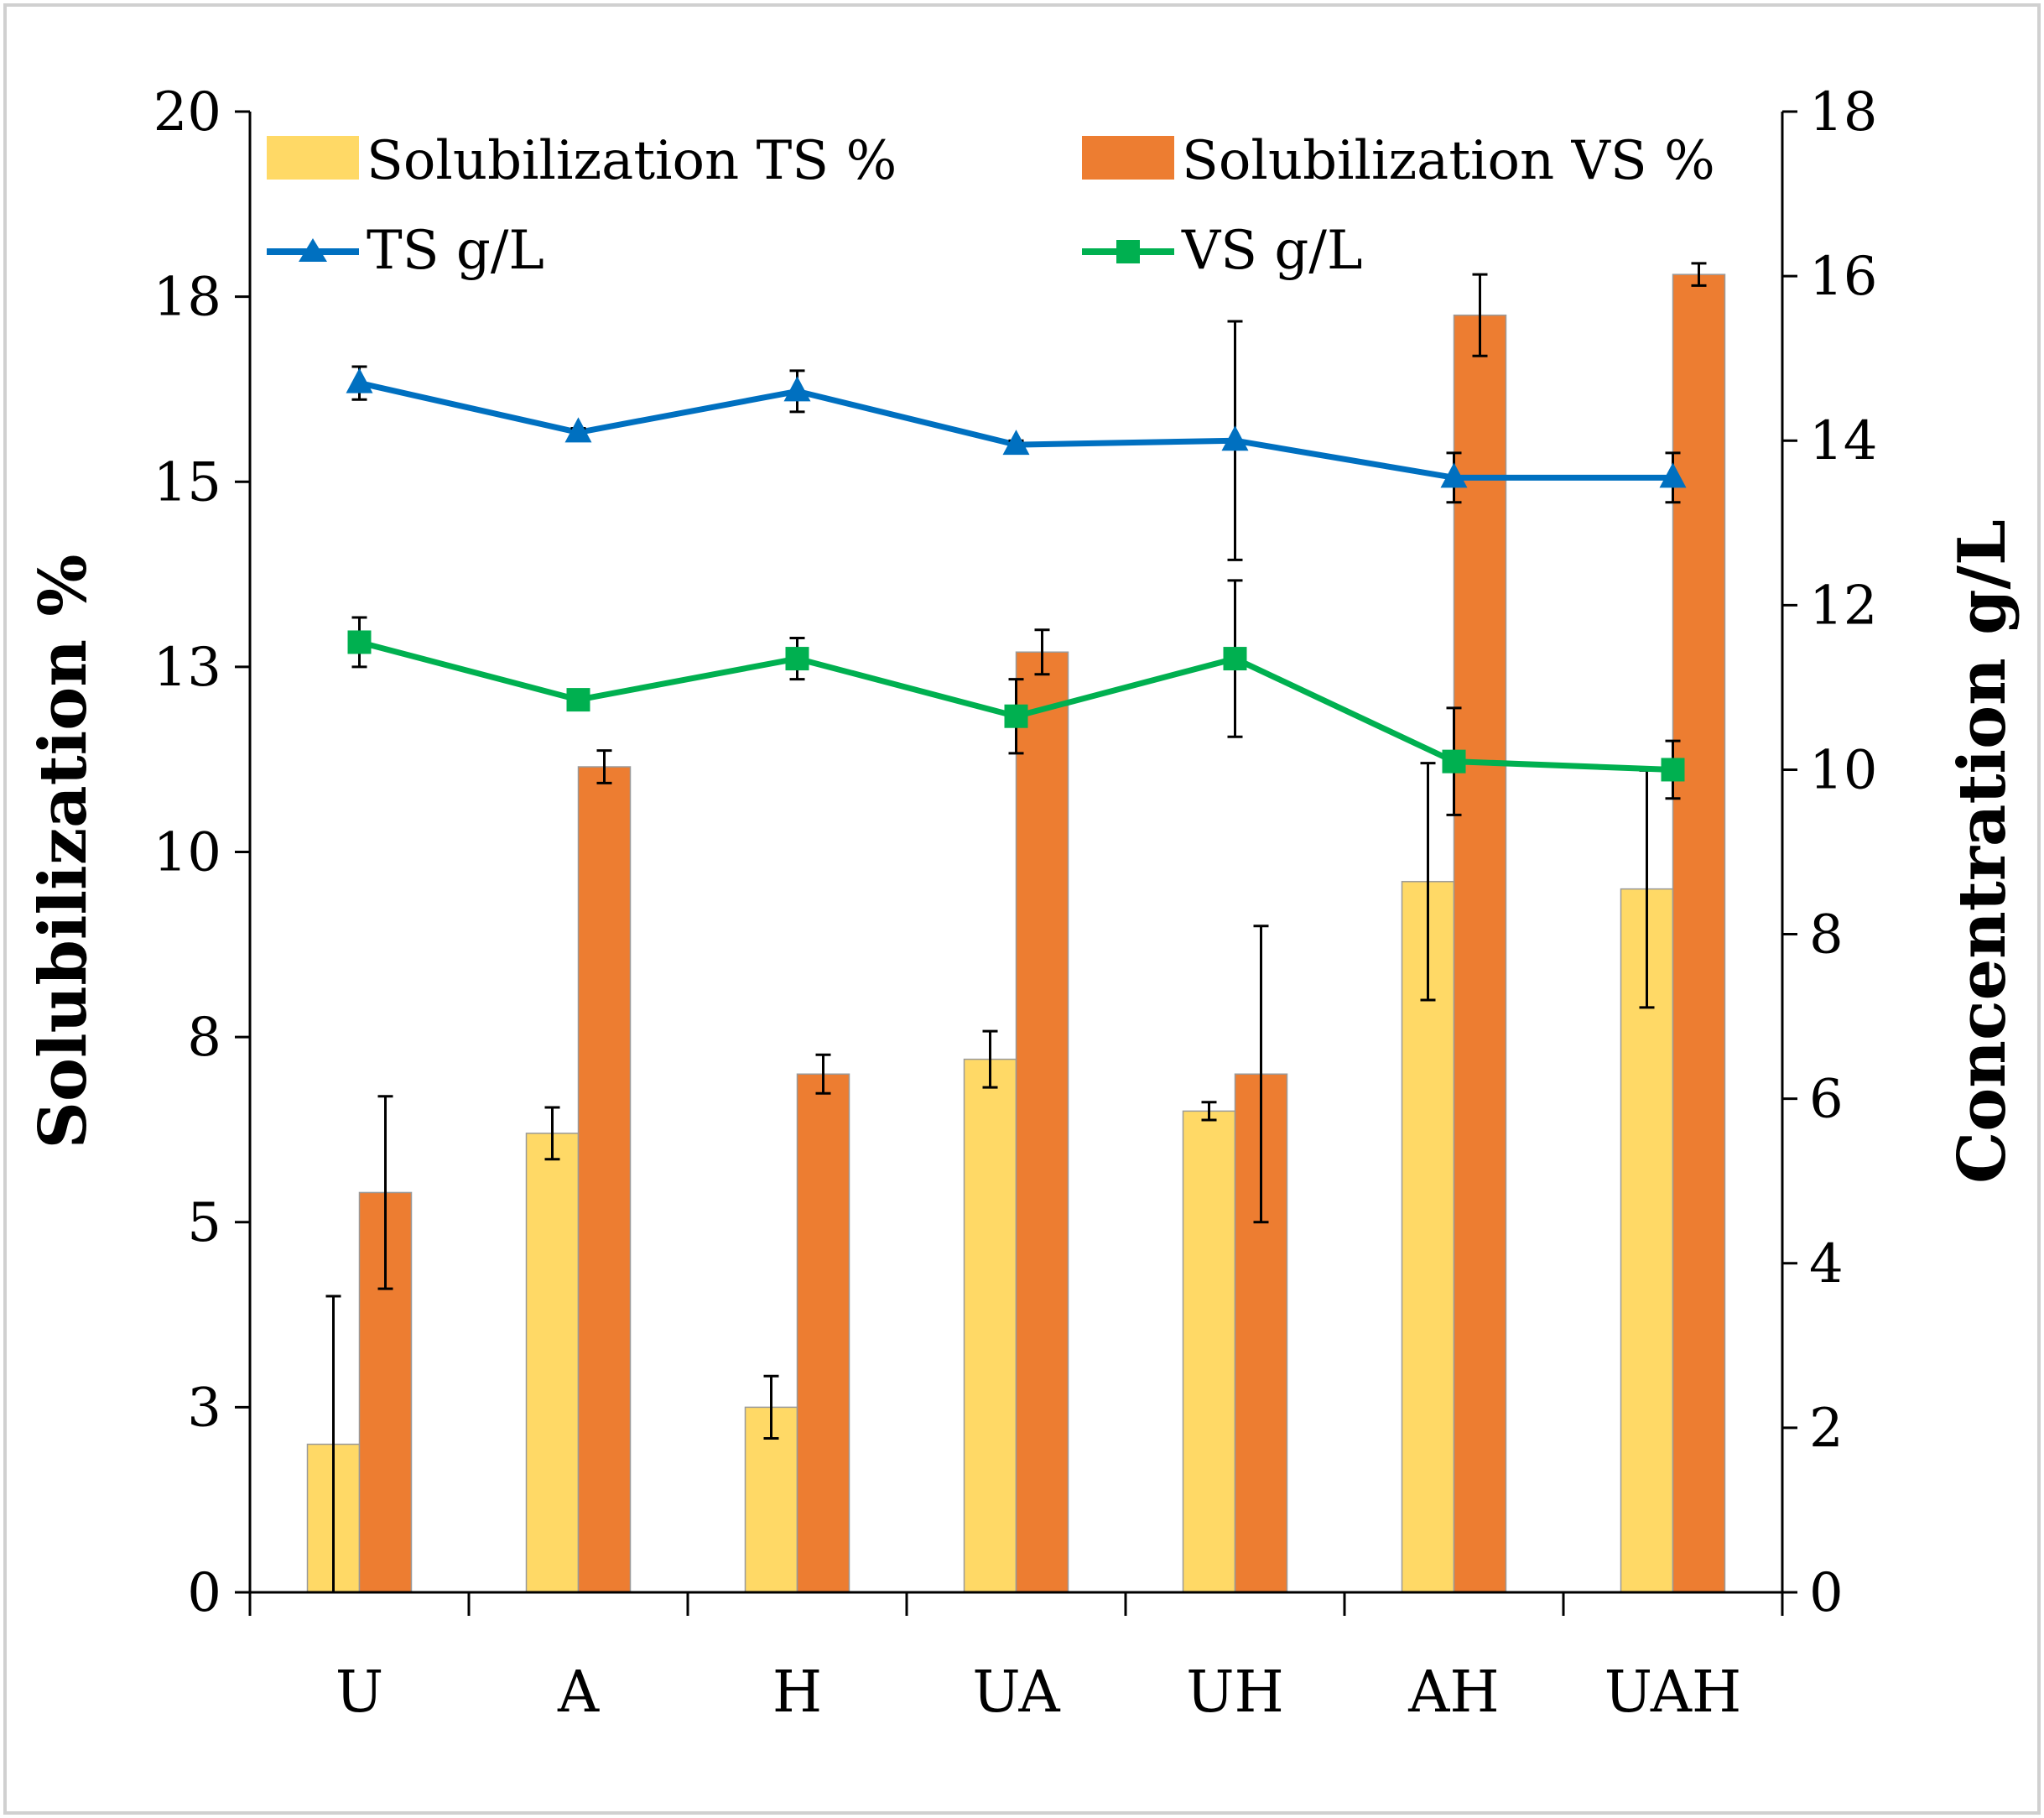  I want to click on legend-label-ts-percent: Solubilization TS %, so click(632, 161).